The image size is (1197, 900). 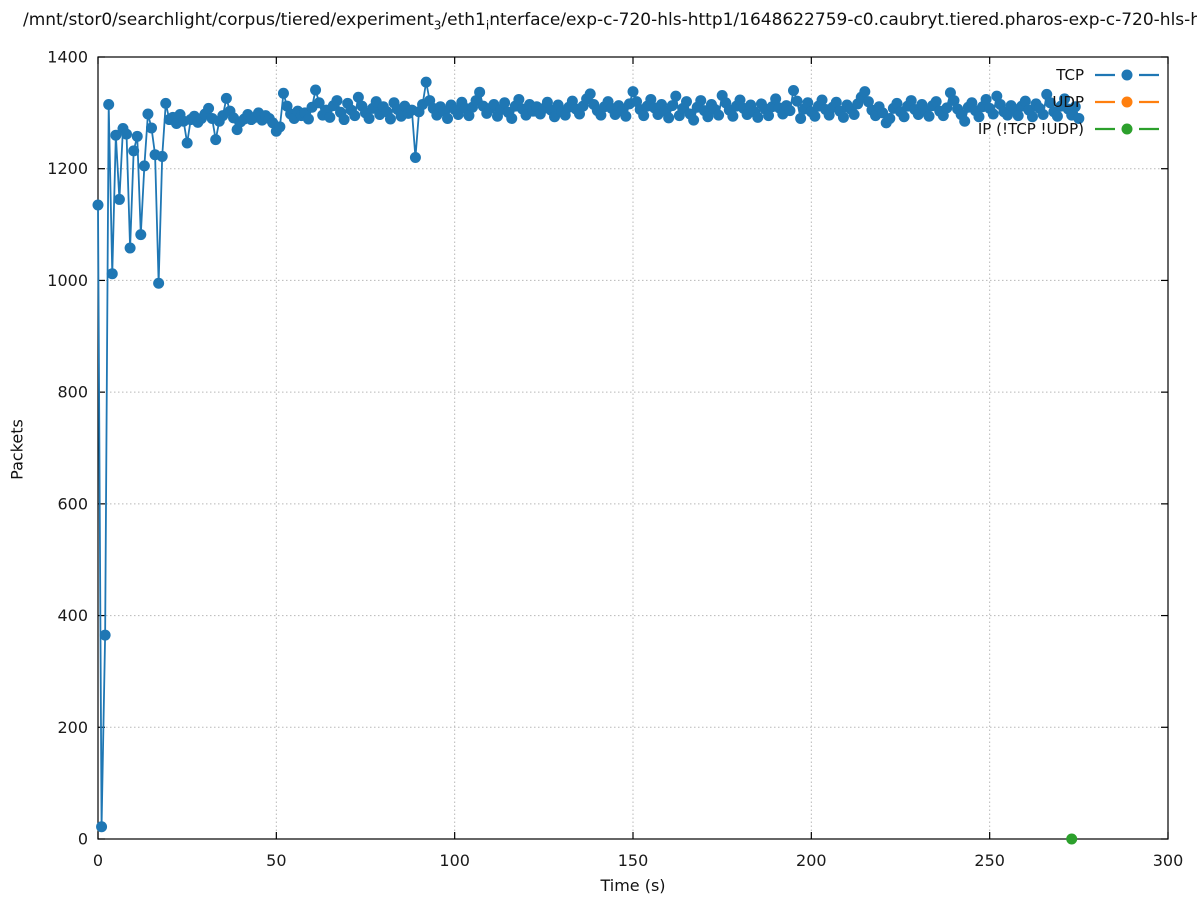 I want to click on x-tick-labels: 0 50 100 150 200 250 300, so click(x=638, y=860).